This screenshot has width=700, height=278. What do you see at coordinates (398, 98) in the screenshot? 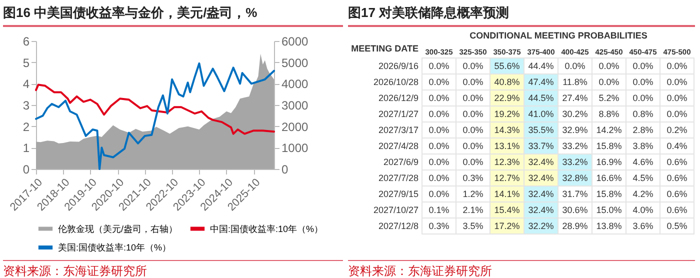
I see `y-tick-label: 2026/12/9` at bounding box center [398, 98].